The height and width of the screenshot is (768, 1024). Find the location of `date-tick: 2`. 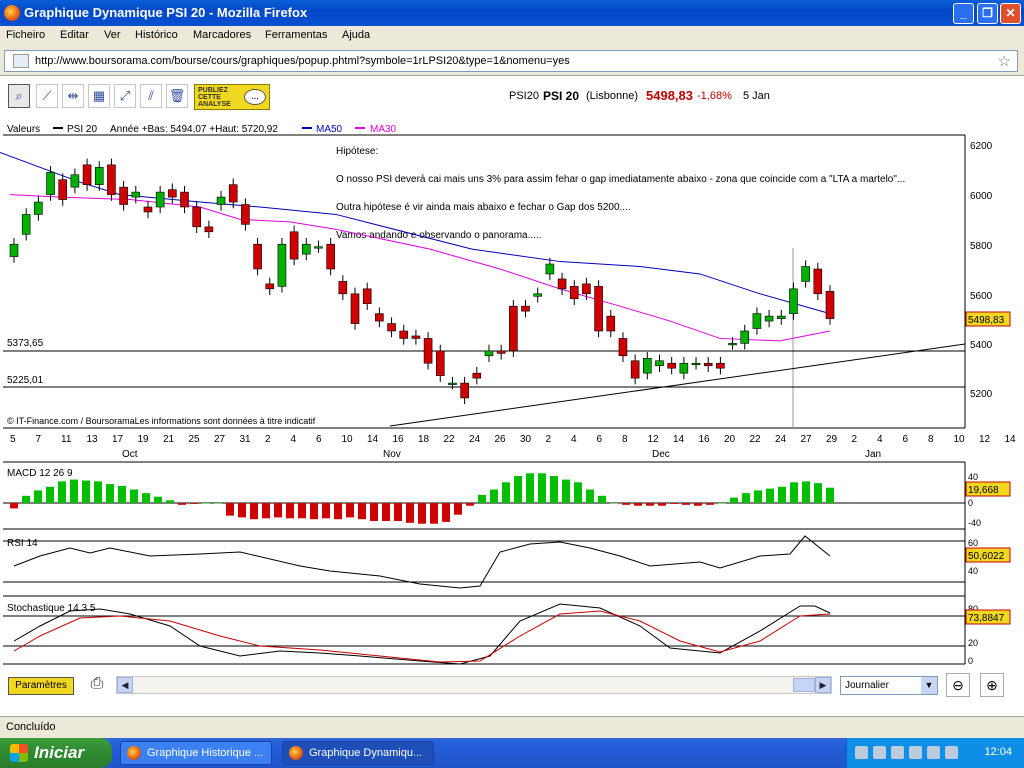

date-tick: 2 is located at coordinates (268, 439).